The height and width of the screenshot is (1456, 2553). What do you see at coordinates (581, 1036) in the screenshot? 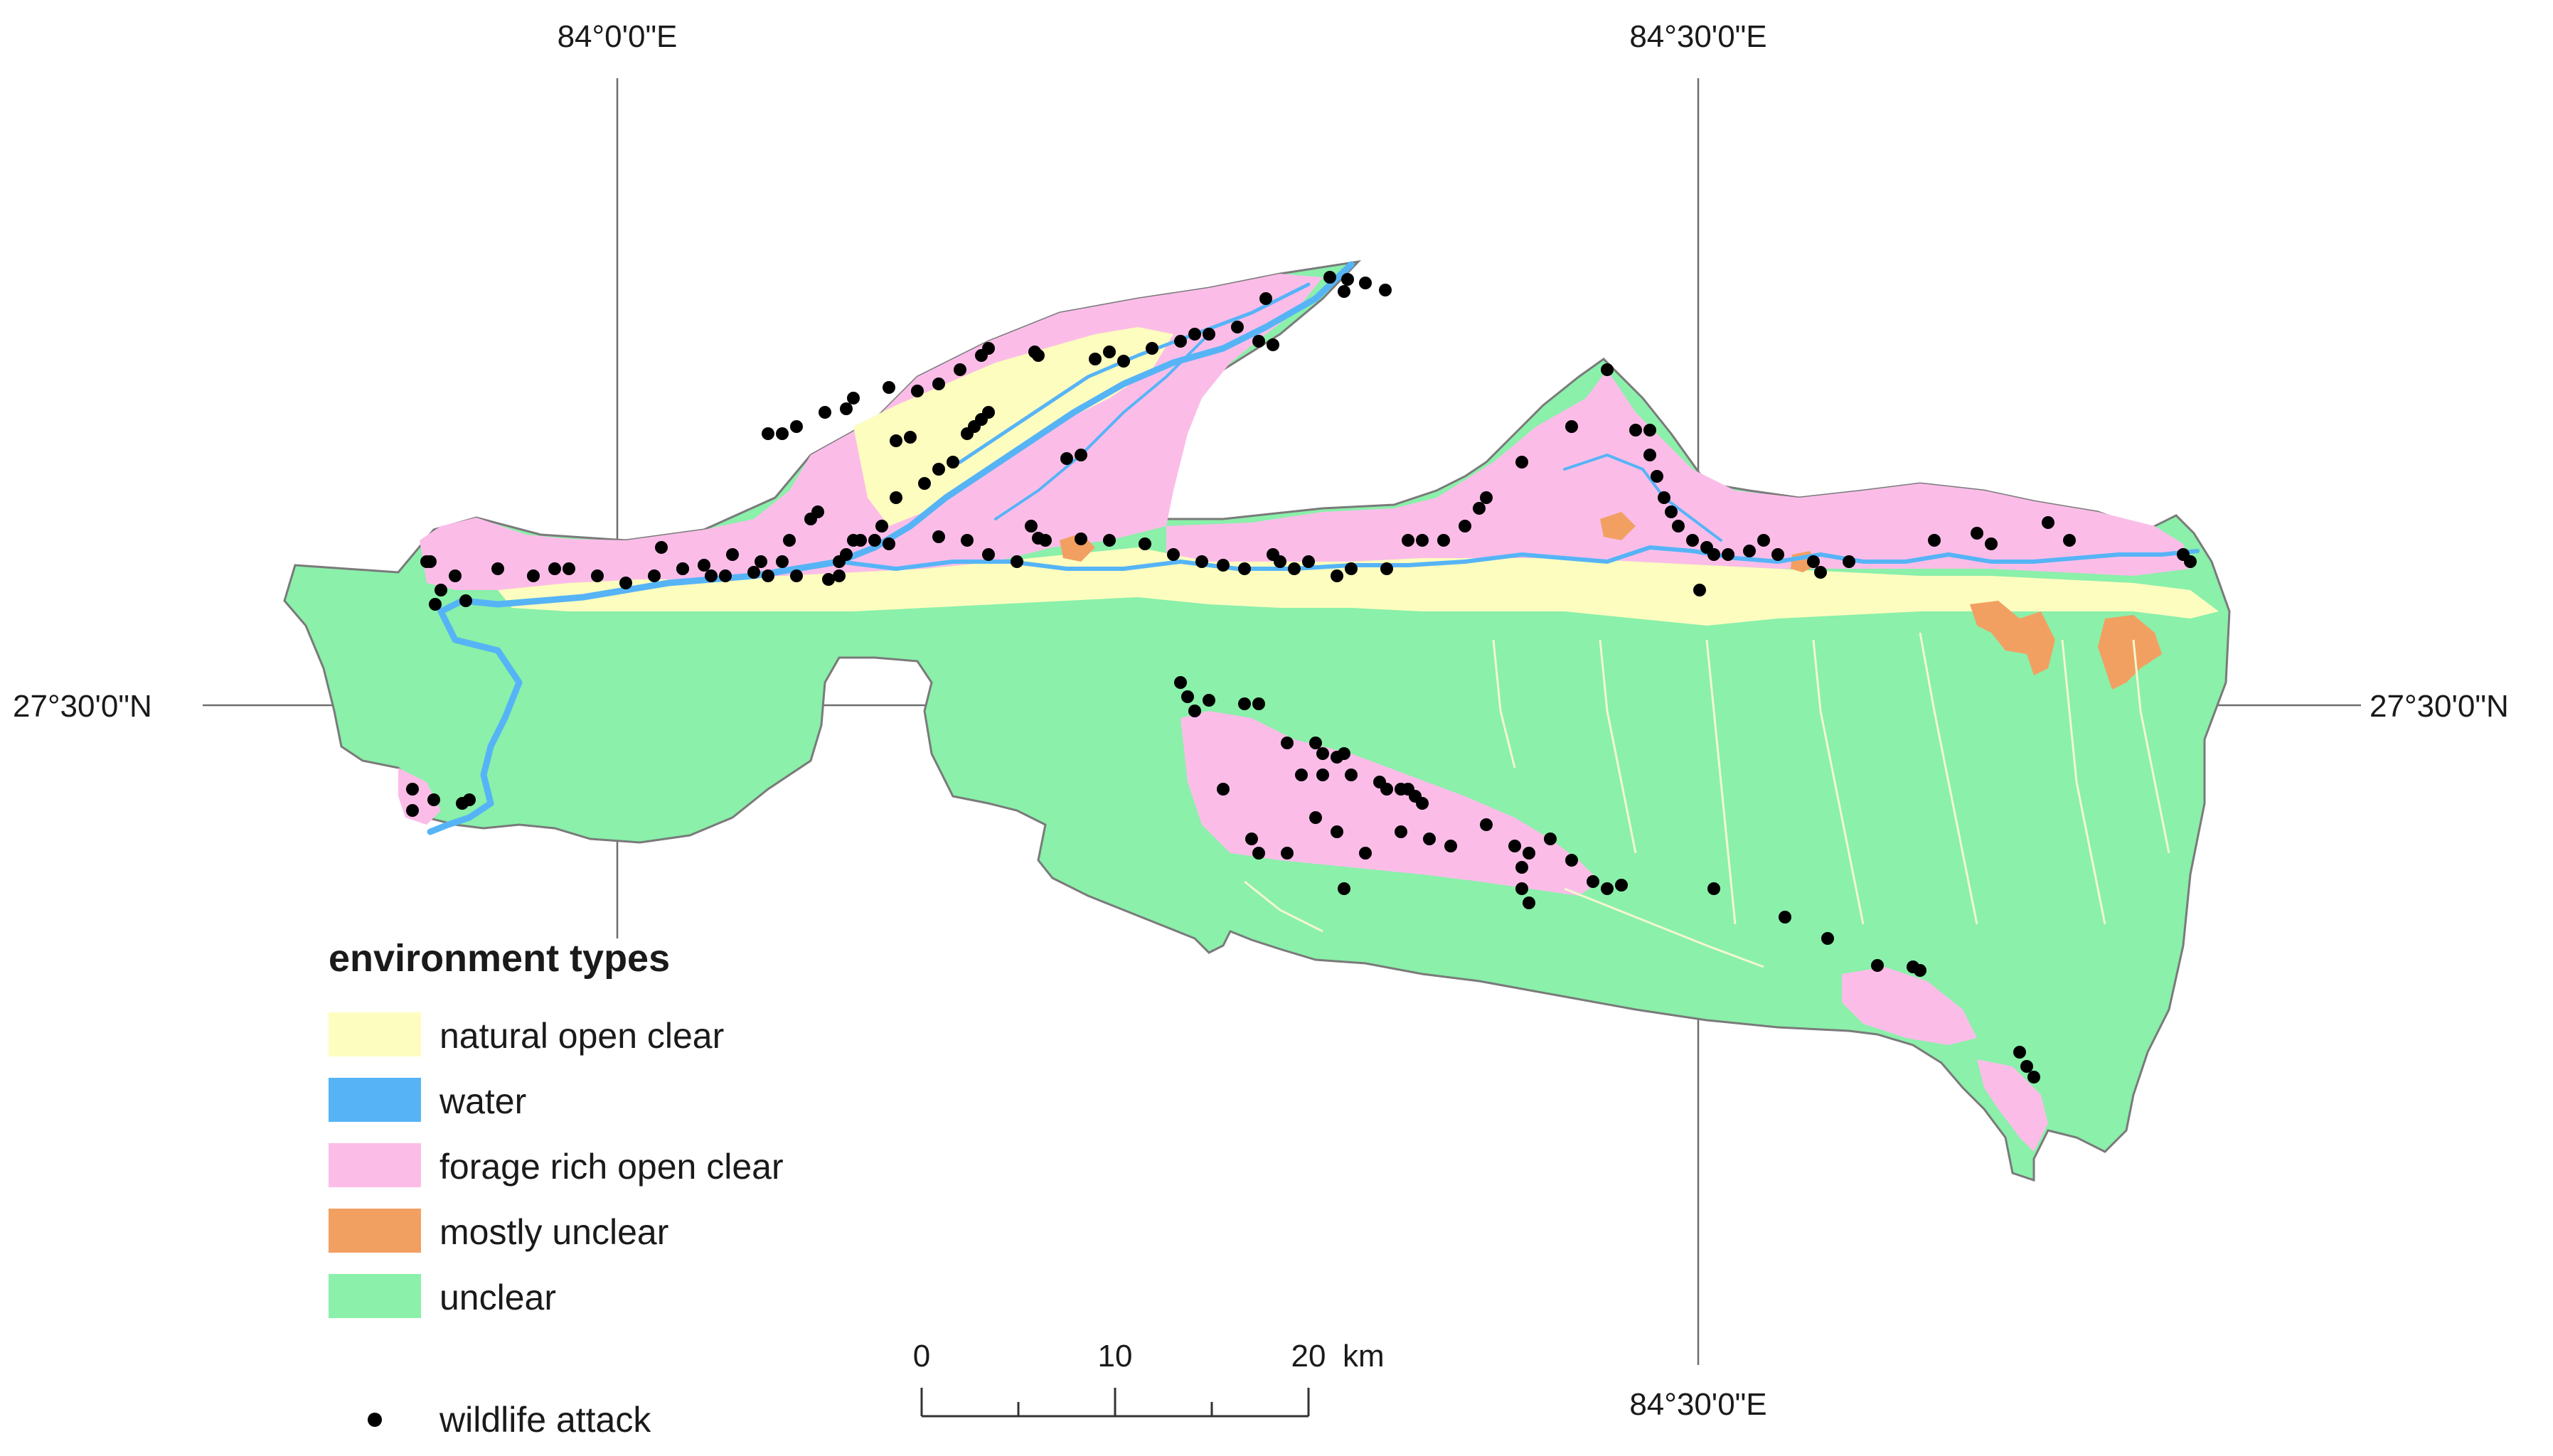
I see `legend-label-natural-open-clear: natural open clear` at bounding box center [581, 1036].